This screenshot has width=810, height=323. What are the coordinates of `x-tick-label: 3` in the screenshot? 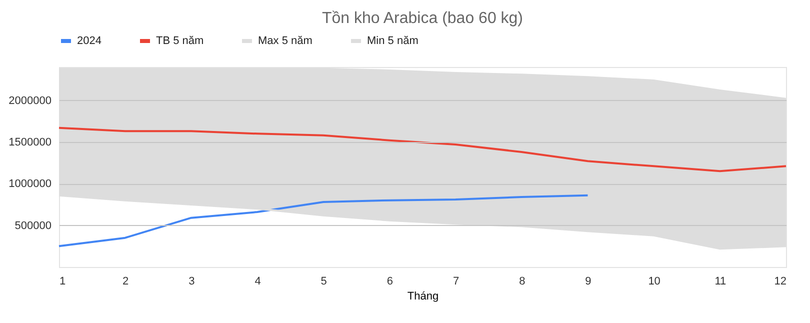 It's located at (191, 282).